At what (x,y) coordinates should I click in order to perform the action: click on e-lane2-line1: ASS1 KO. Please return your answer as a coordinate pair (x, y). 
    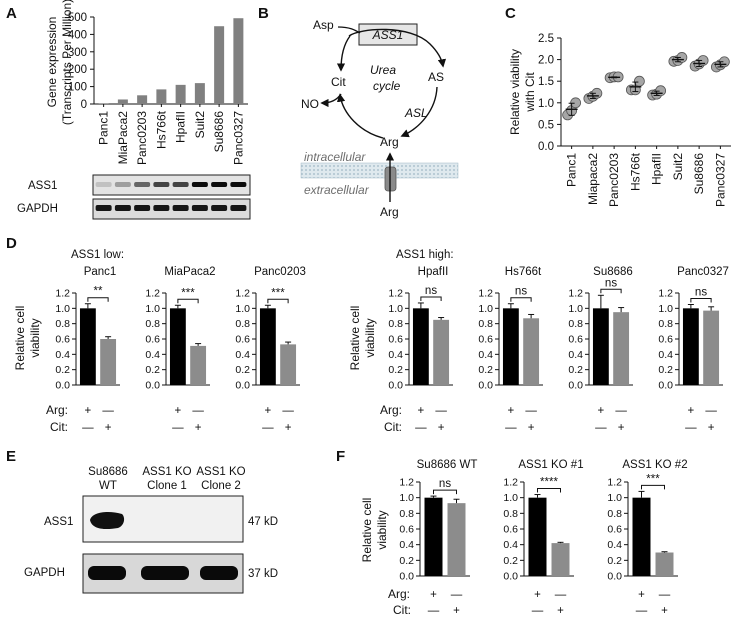
    Looking at the image, I should click on (166, 472).